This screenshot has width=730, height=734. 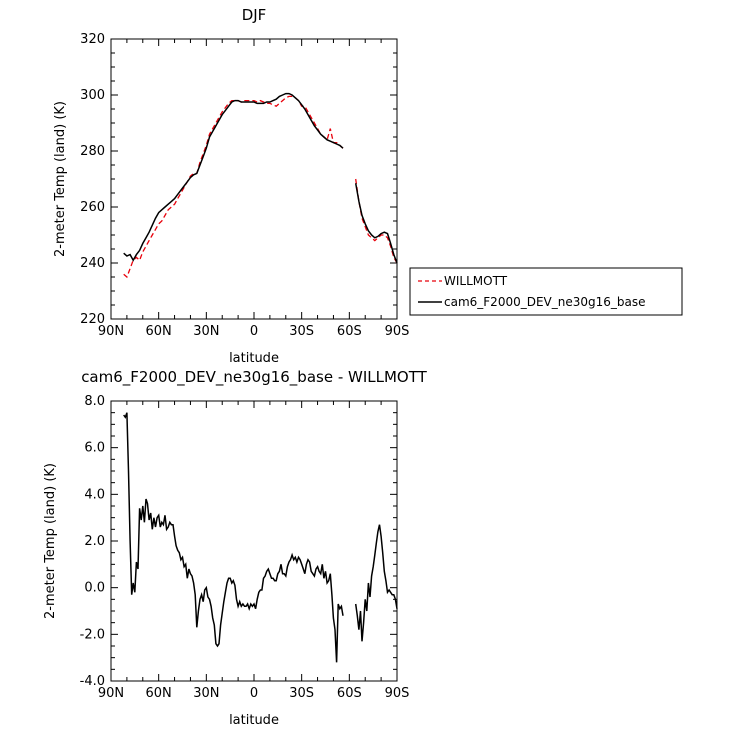 What do you see at coordinates (254, 377) in the screenshot?
I see `bottom-chart-title: cam6_F2000_DEV_ne30g16_base - WILLMOTT` at bounding box center [254, 377].